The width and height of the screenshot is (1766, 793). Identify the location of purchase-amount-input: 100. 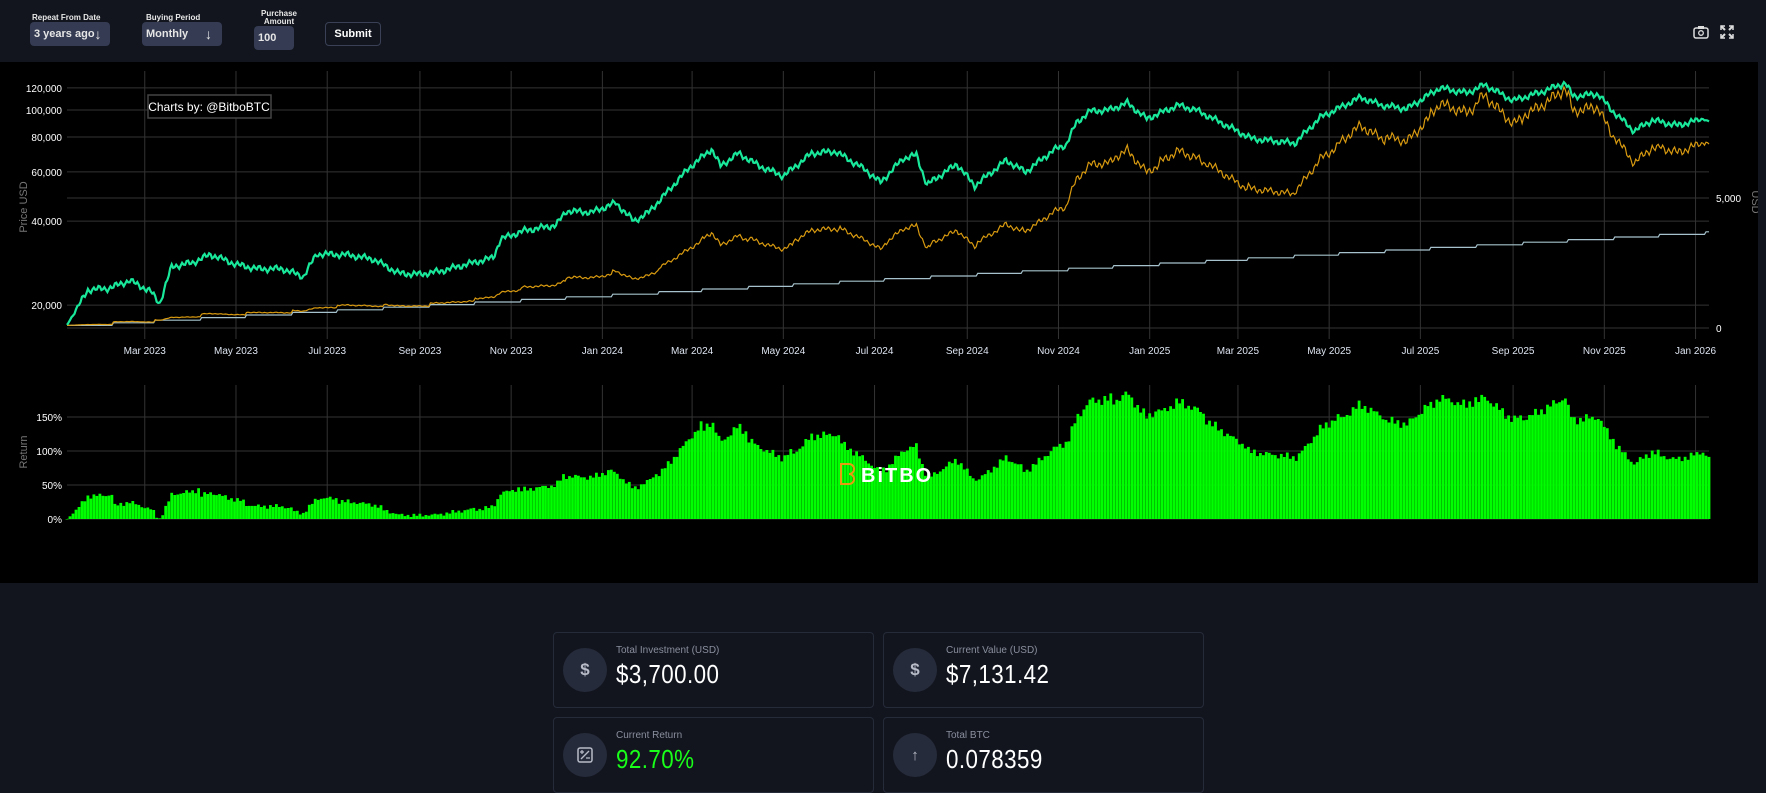
(274, 38).